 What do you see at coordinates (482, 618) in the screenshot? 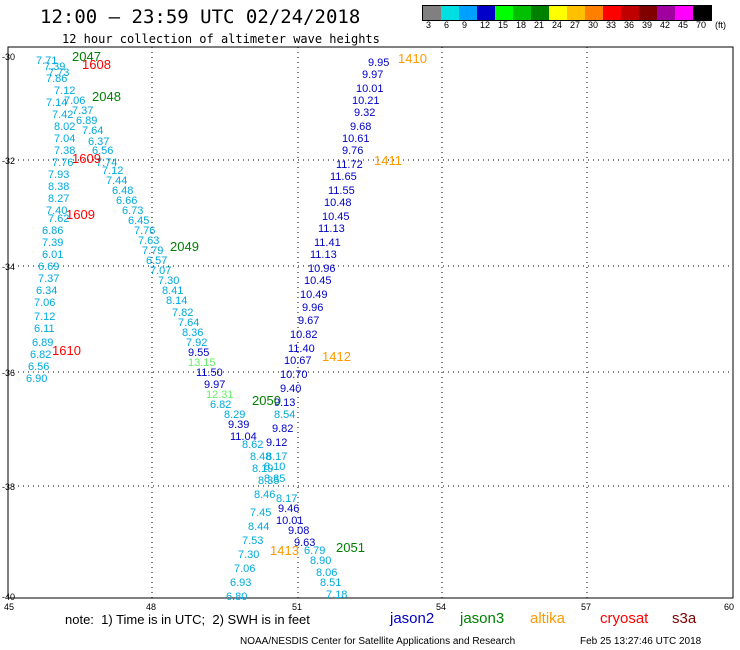
I see `satellite-legend-item: jason3` at bounding box center [482, 618].